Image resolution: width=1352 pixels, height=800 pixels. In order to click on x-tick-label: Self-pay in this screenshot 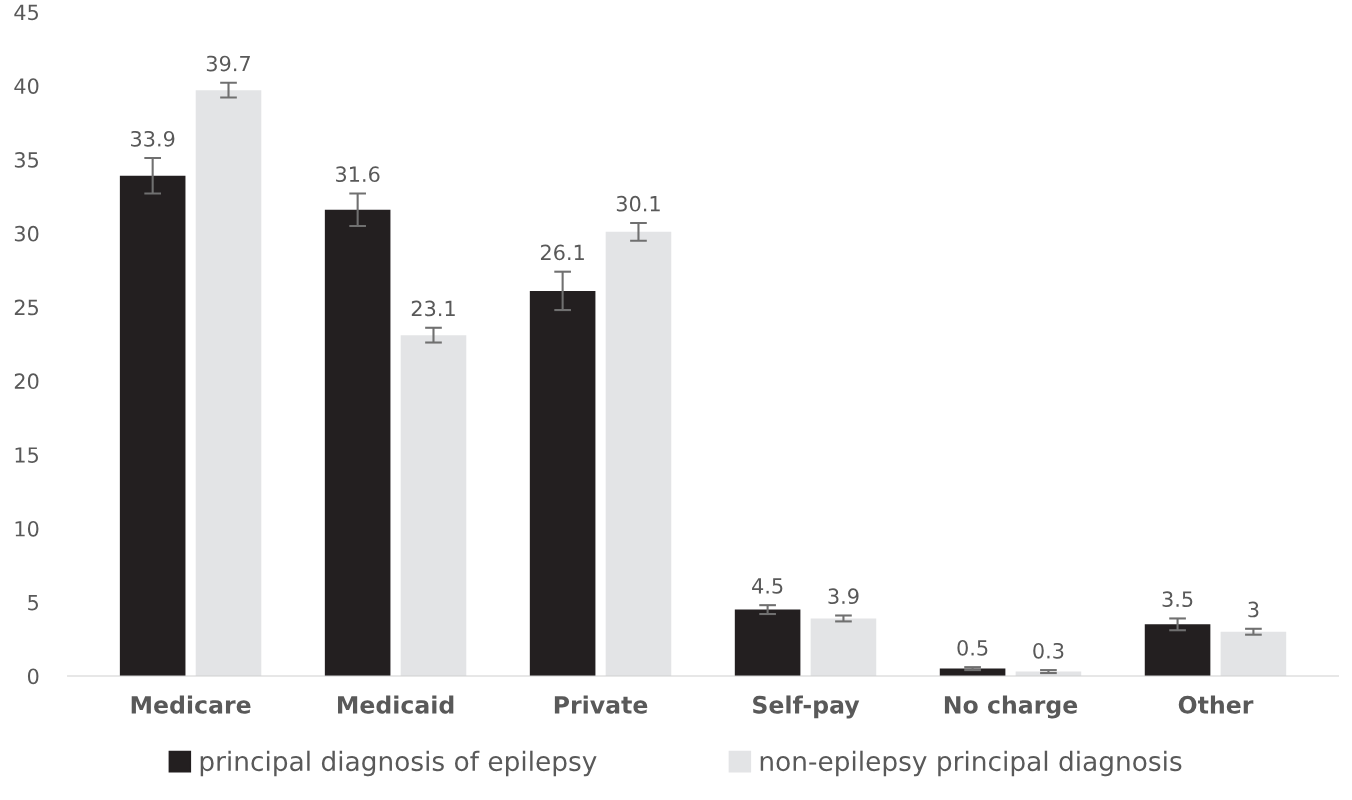, I will do `click(806, 707)`.